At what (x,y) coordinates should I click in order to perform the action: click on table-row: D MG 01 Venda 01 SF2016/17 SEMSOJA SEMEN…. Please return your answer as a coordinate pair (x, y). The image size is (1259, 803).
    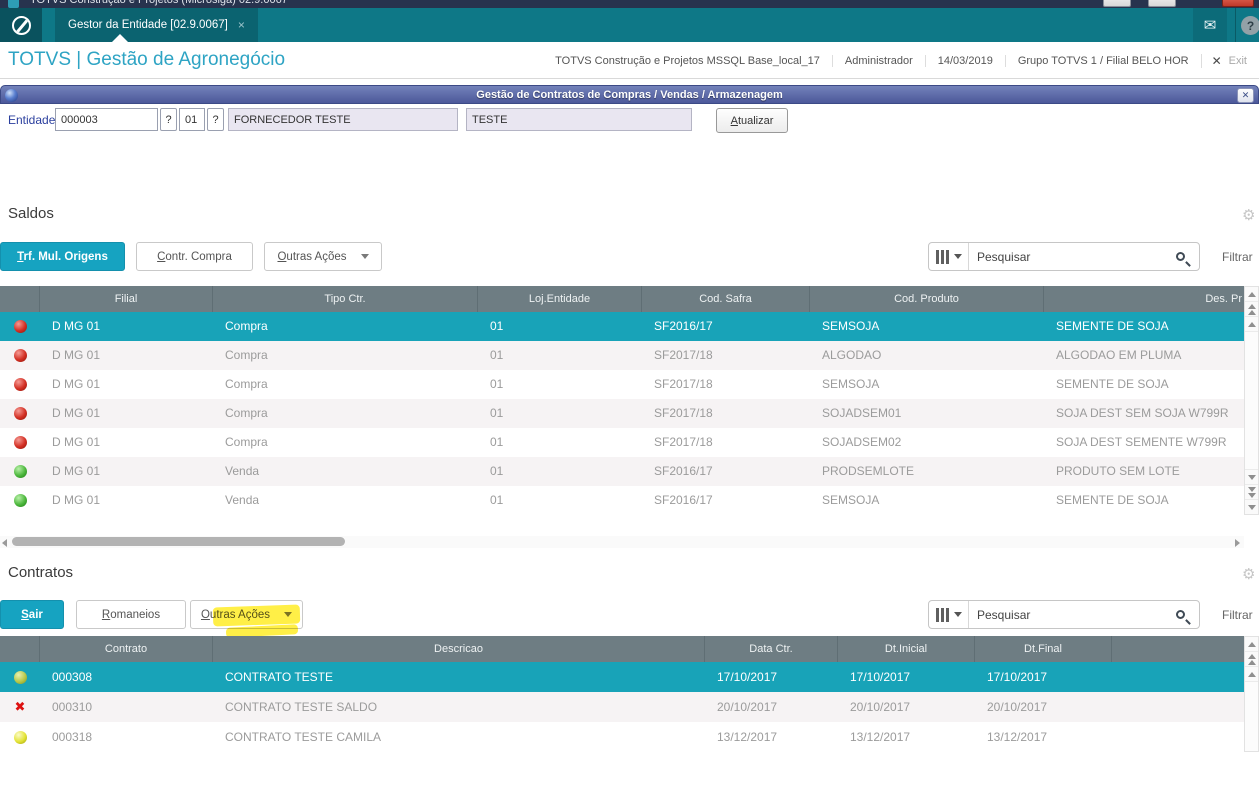
    Looking at the image, I should click on (622, 500).